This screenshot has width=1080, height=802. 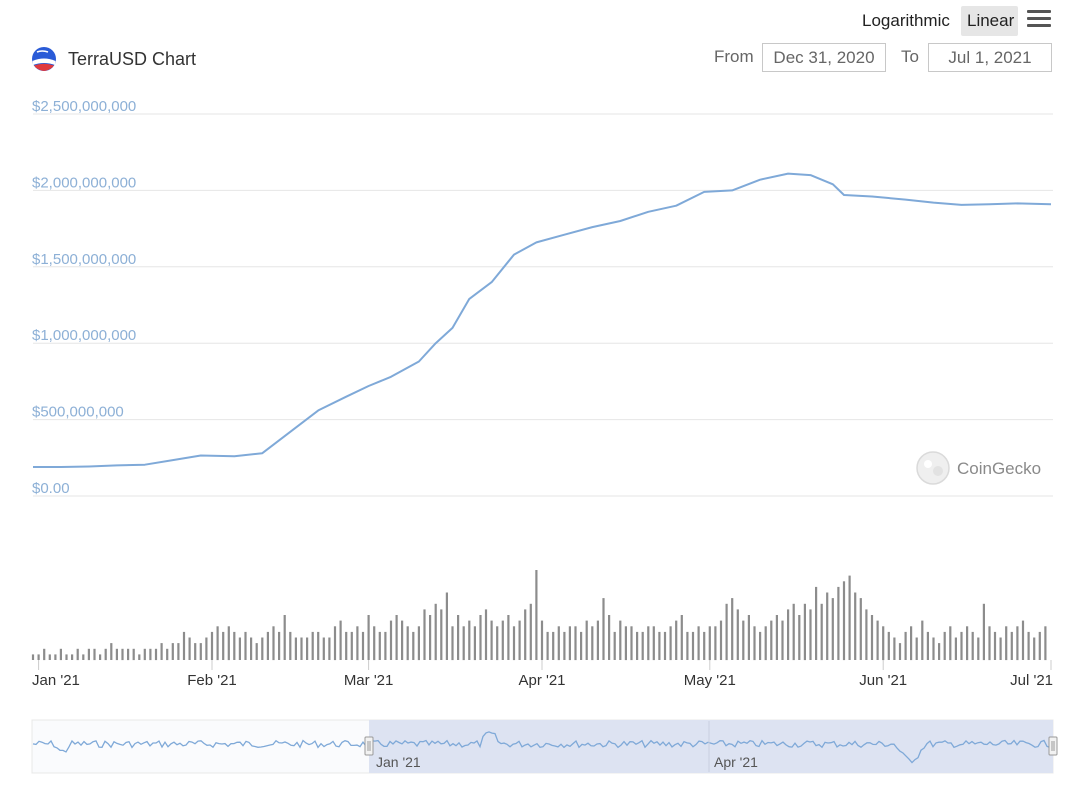 What do you see at coordinates (824, 57) in the screenshot?
I see `from-date-input: Dec 31, 2020` at bounding box center [824, 57].